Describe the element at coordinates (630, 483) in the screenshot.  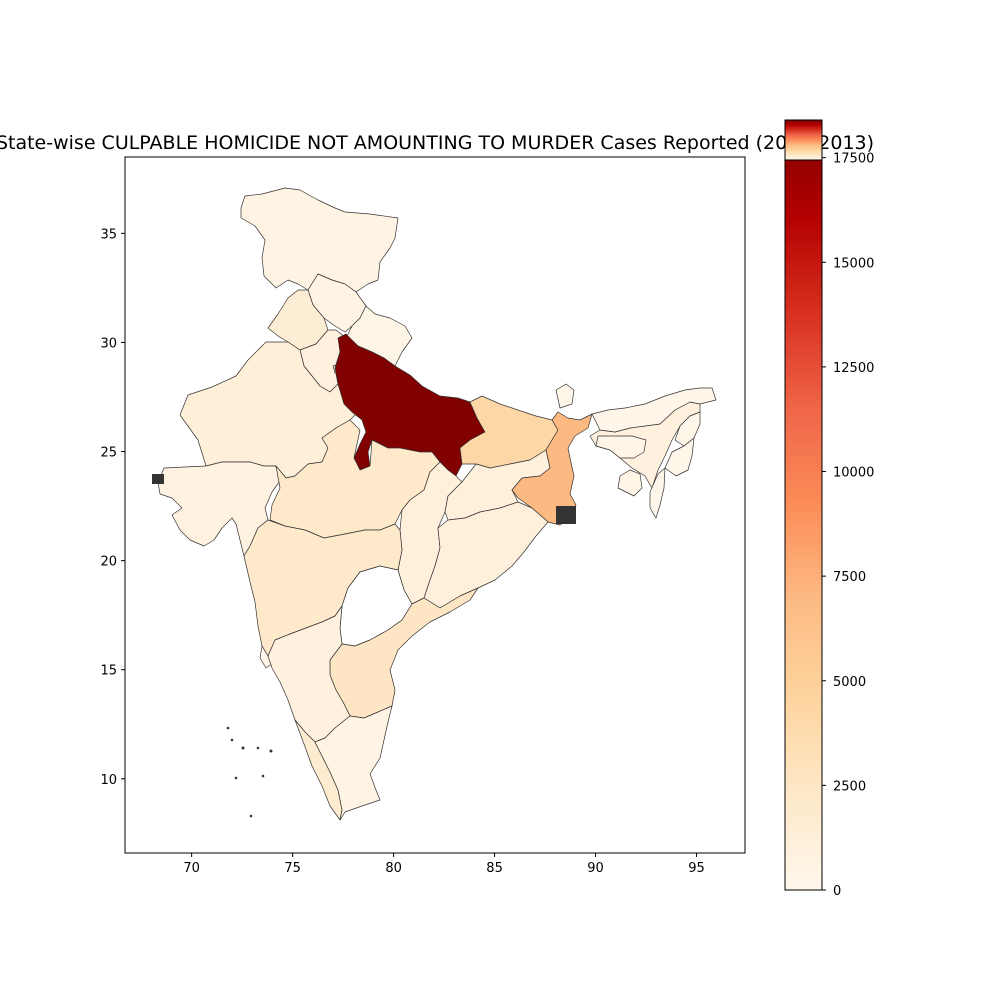
I see `state-tripura` at that location.